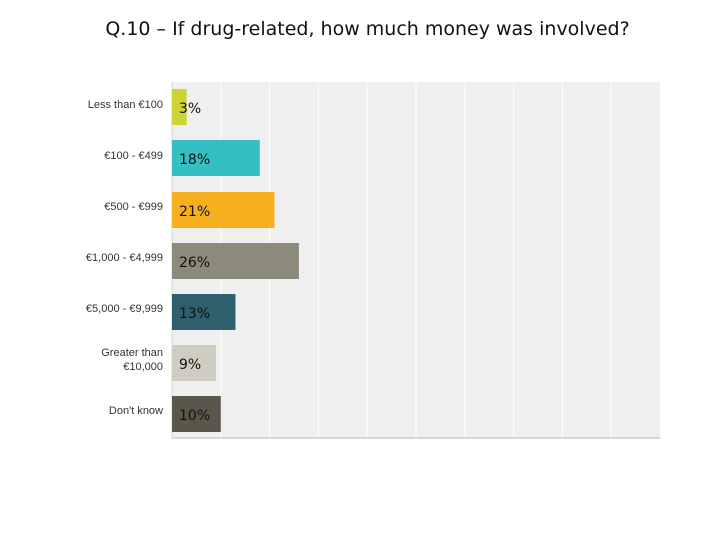 This screenshot has width=720, height=540. I want to click on category-label: €100 - €499, so click(133, 156).